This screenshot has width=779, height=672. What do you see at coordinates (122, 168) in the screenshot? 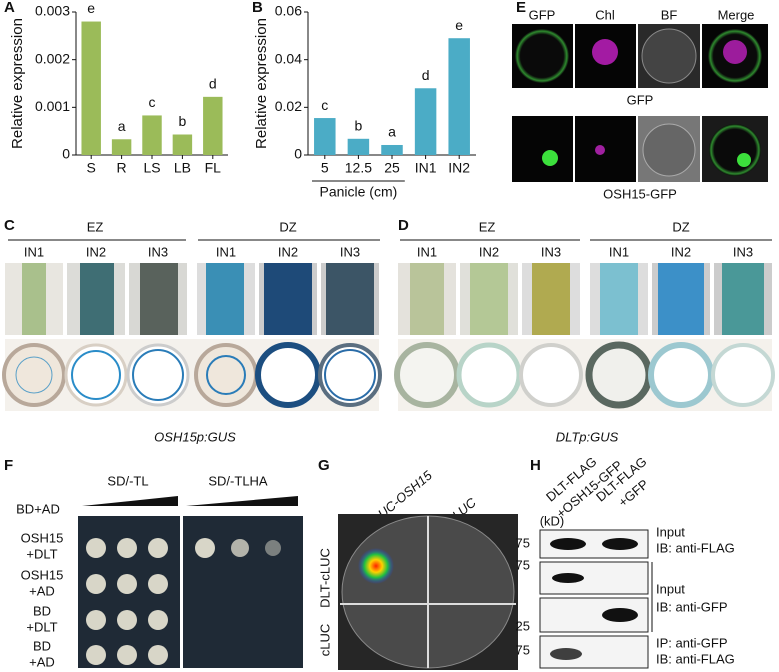
I see `x-tick-label: R` at bounding box center [122, 168].